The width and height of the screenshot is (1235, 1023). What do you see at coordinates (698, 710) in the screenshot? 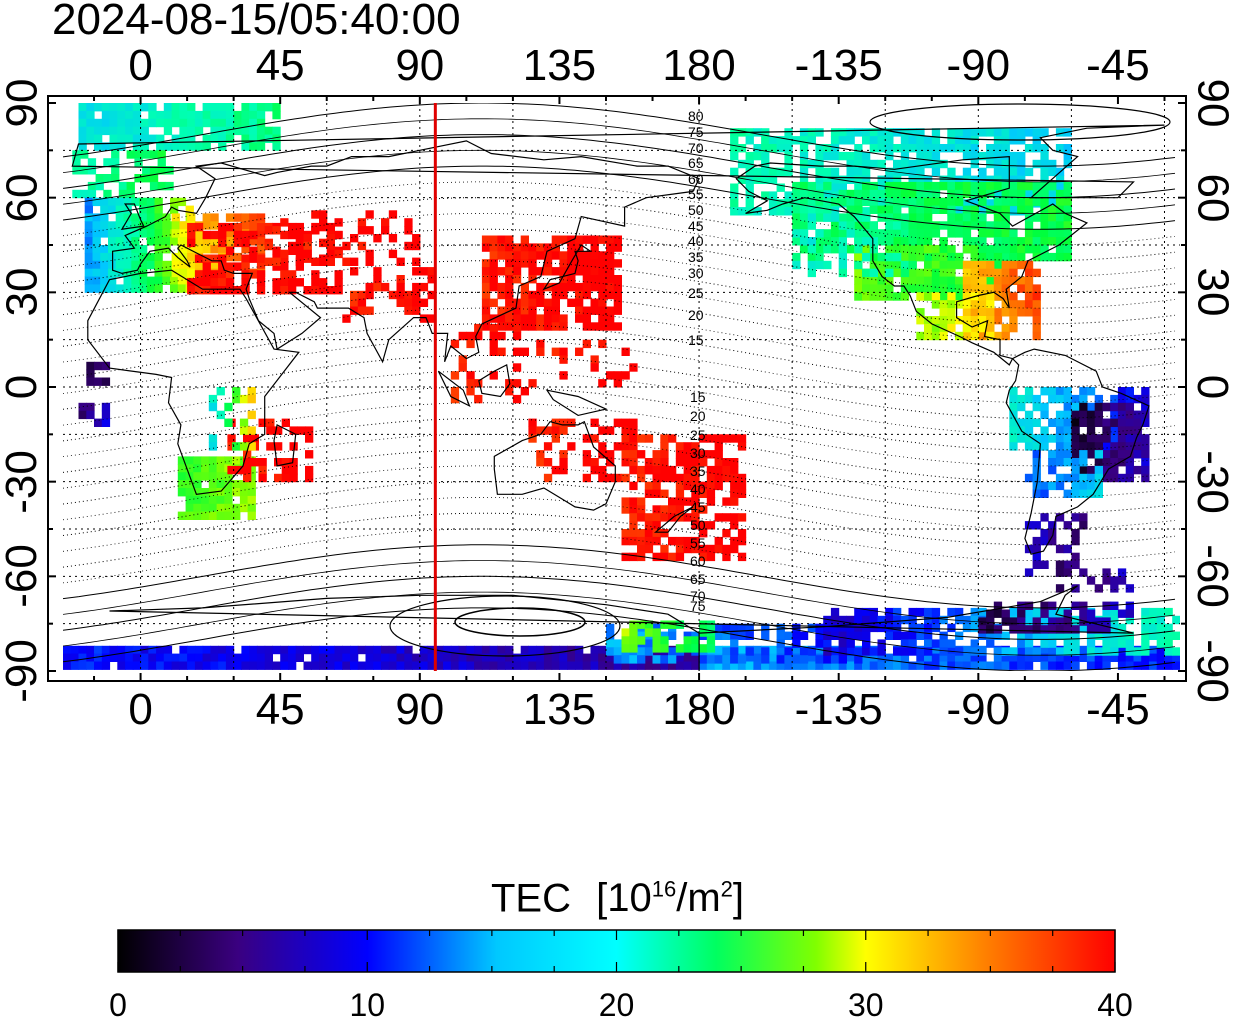
I see `bottom-lon-tick-4: 180` at bounding box center [698, 710].